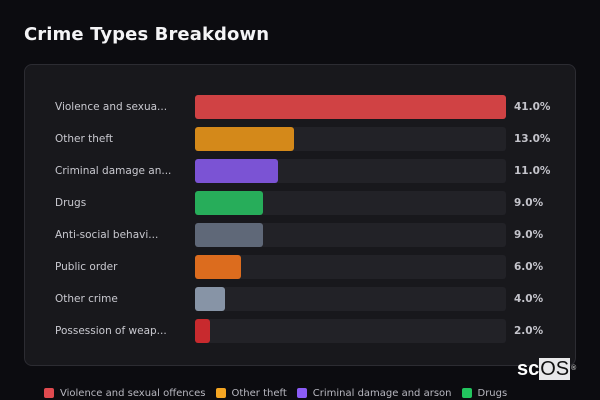  I want to click on watermark-boxed: OS, so click(555, 369).